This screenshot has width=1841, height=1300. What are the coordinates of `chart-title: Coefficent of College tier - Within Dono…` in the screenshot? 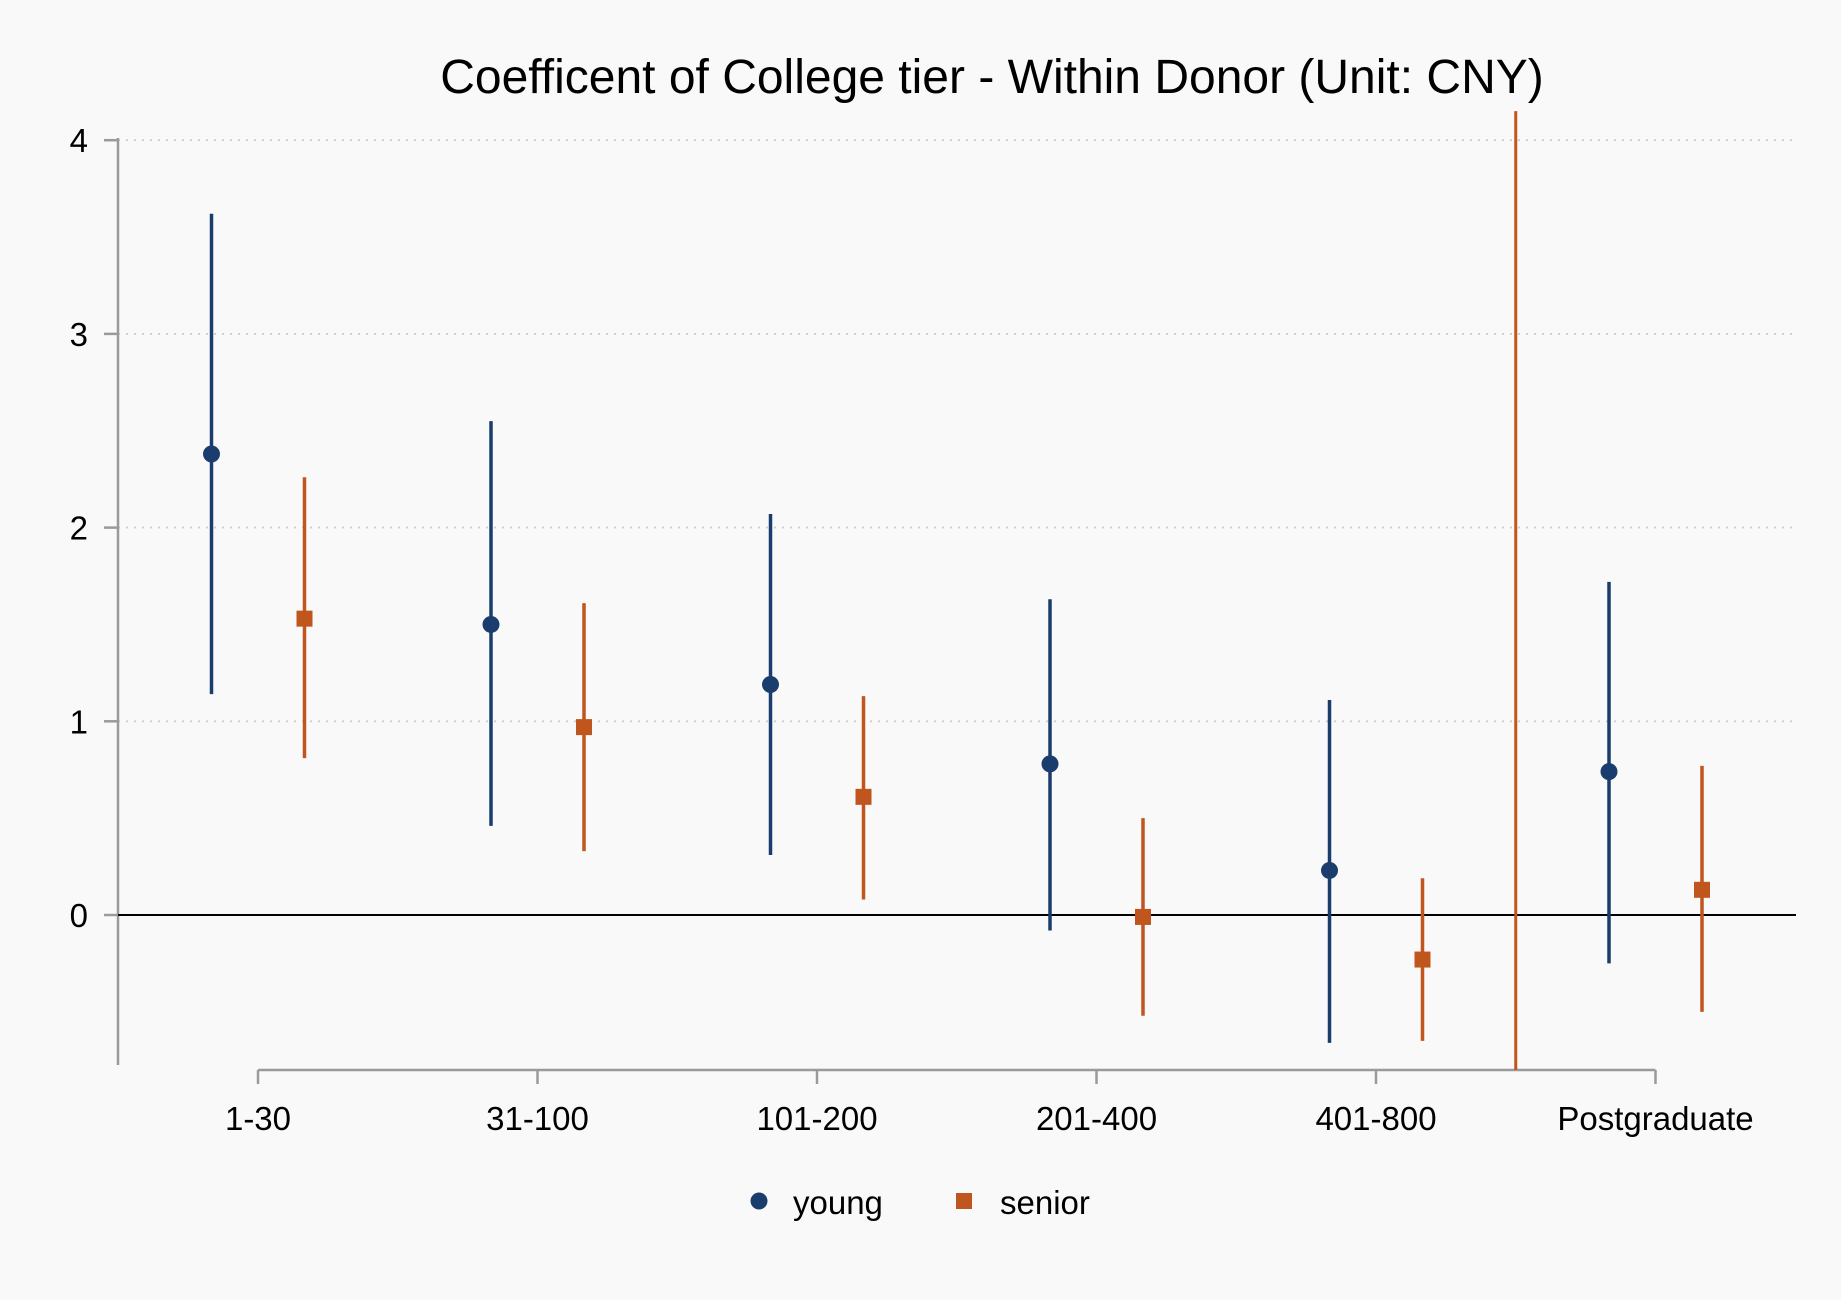 It's located at (992, 77).